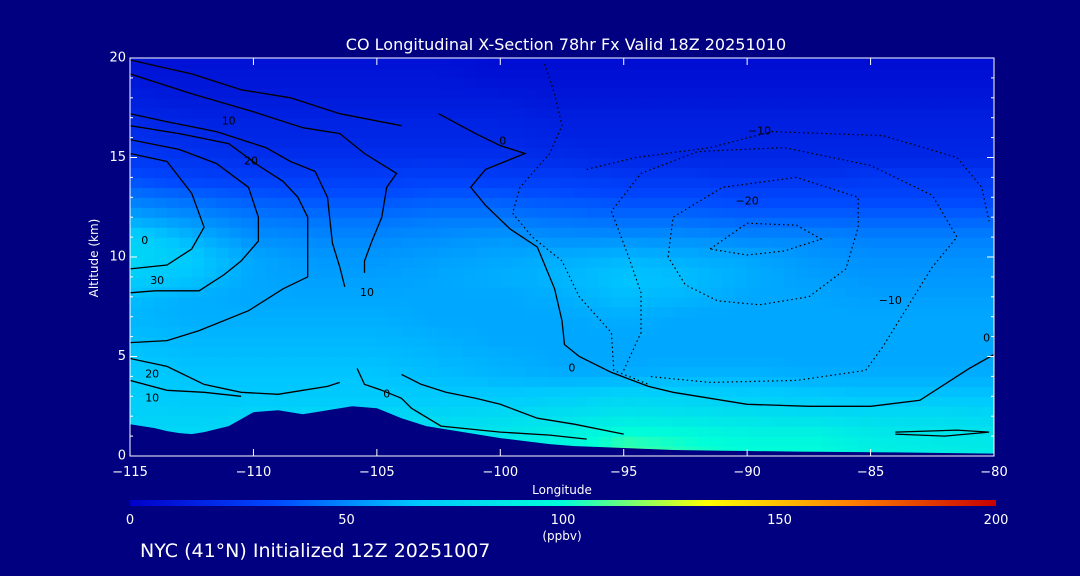  I want to click on colorbar-tick-label: 200, so click(996, 520).